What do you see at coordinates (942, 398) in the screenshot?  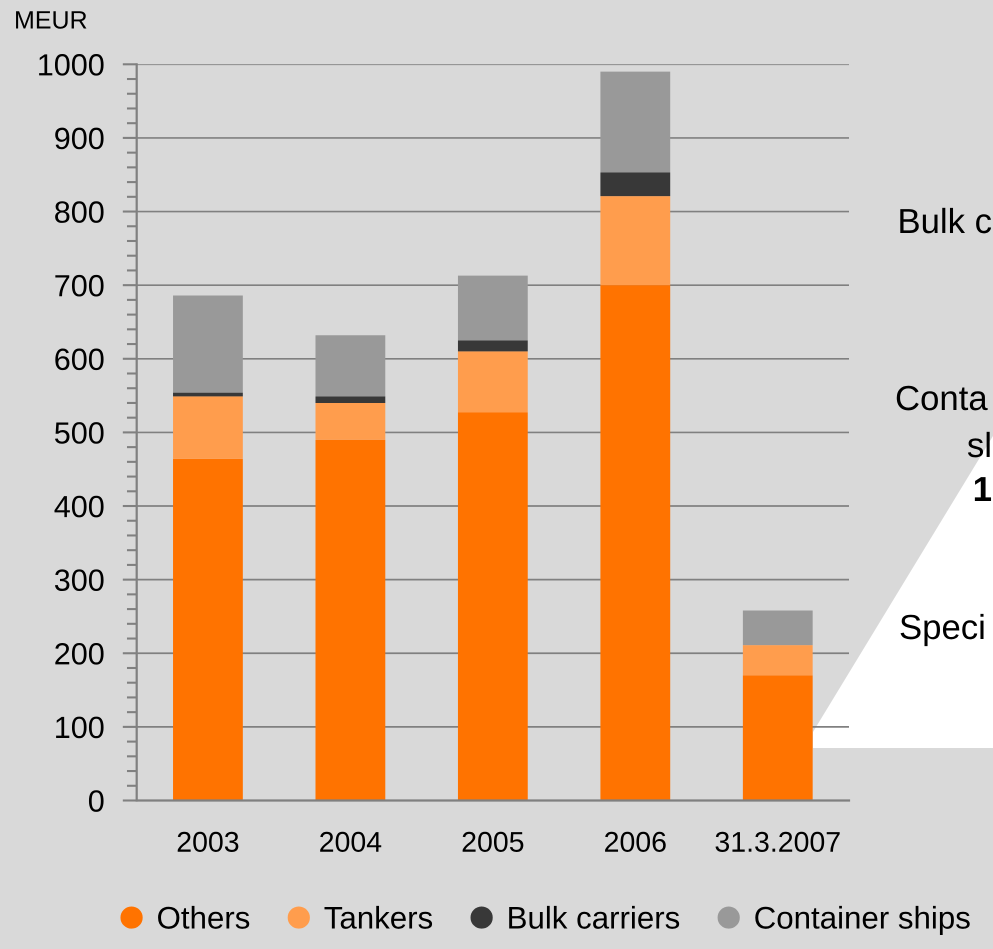 I see `text: Conta` at bounding box center [942, 398].